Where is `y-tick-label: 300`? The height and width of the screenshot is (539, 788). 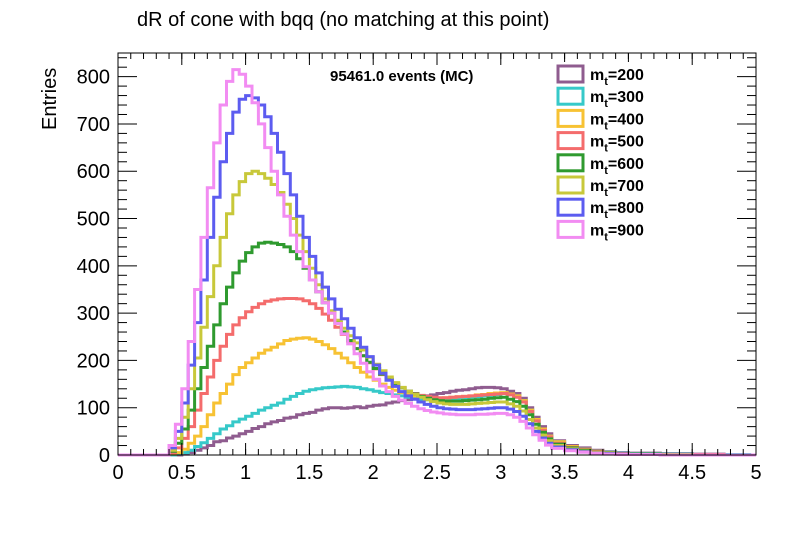
y-tick-label: 300 is located at coordinates (93, 314).